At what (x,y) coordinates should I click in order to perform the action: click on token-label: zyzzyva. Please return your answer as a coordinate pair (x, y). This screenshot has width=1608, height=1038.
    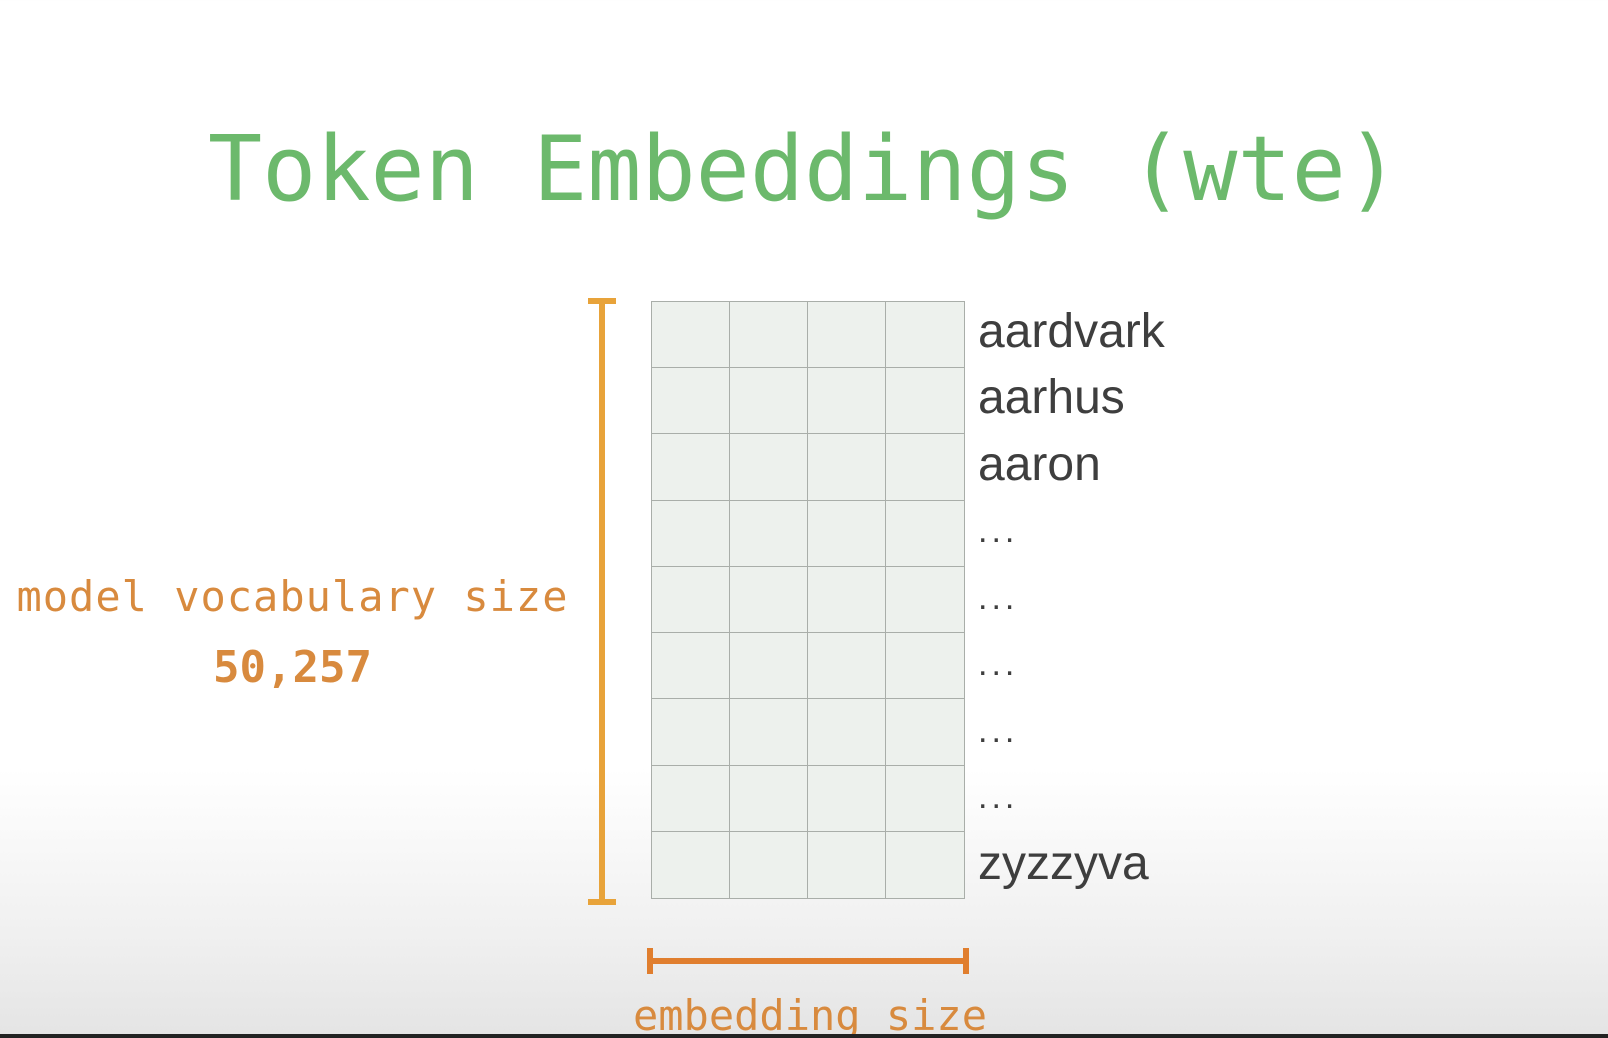
    Looking at the image, I should click on (1063, 863).